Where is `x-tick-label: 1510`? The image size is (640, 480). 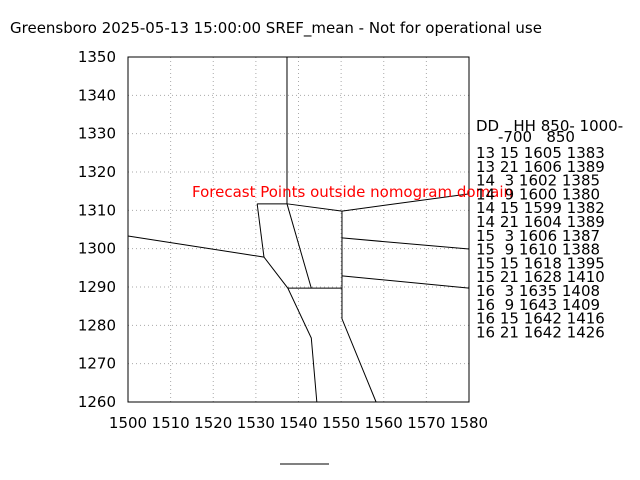
x-tick-label: 1510 is located at coordinates (171, 423).